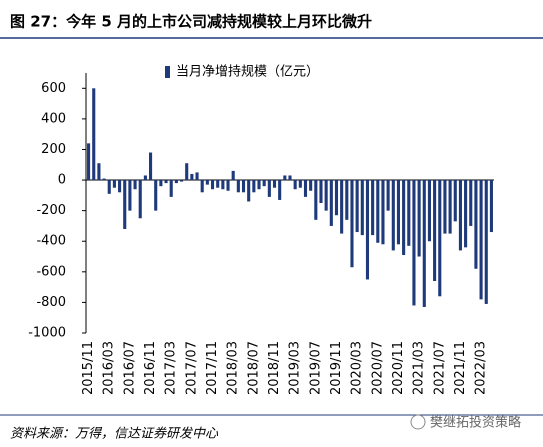  I want to click on y-tick-label: 600, so click(53, 88).